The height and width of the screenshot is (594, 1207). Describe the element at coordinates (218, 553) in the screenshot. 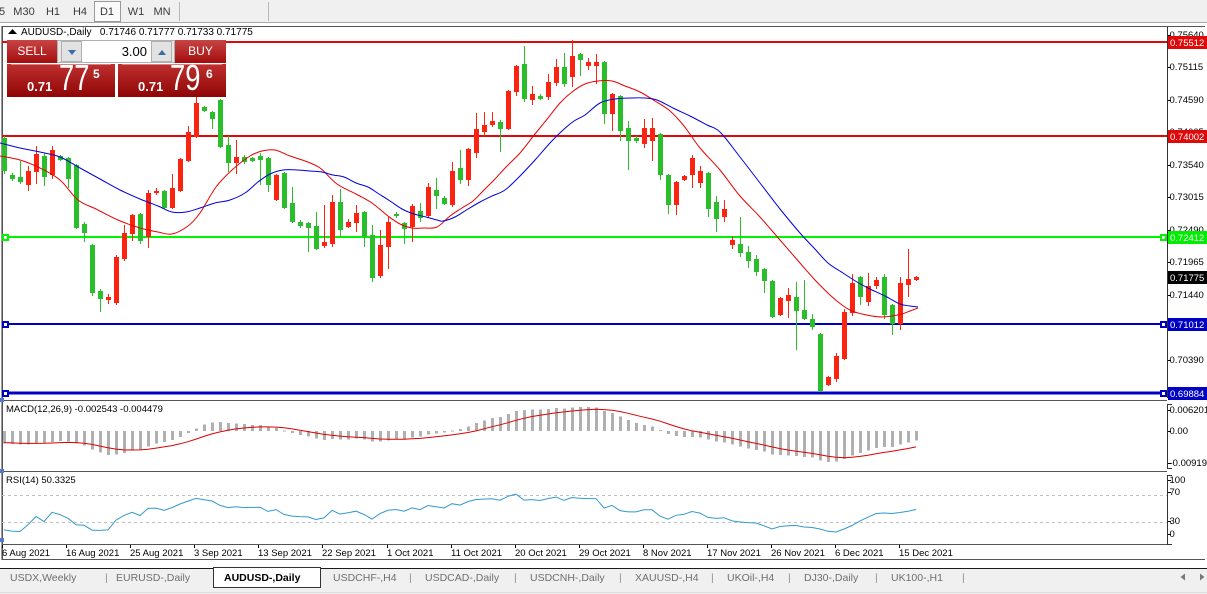

I see `svg-text: 3 Sep 2021` at that location.